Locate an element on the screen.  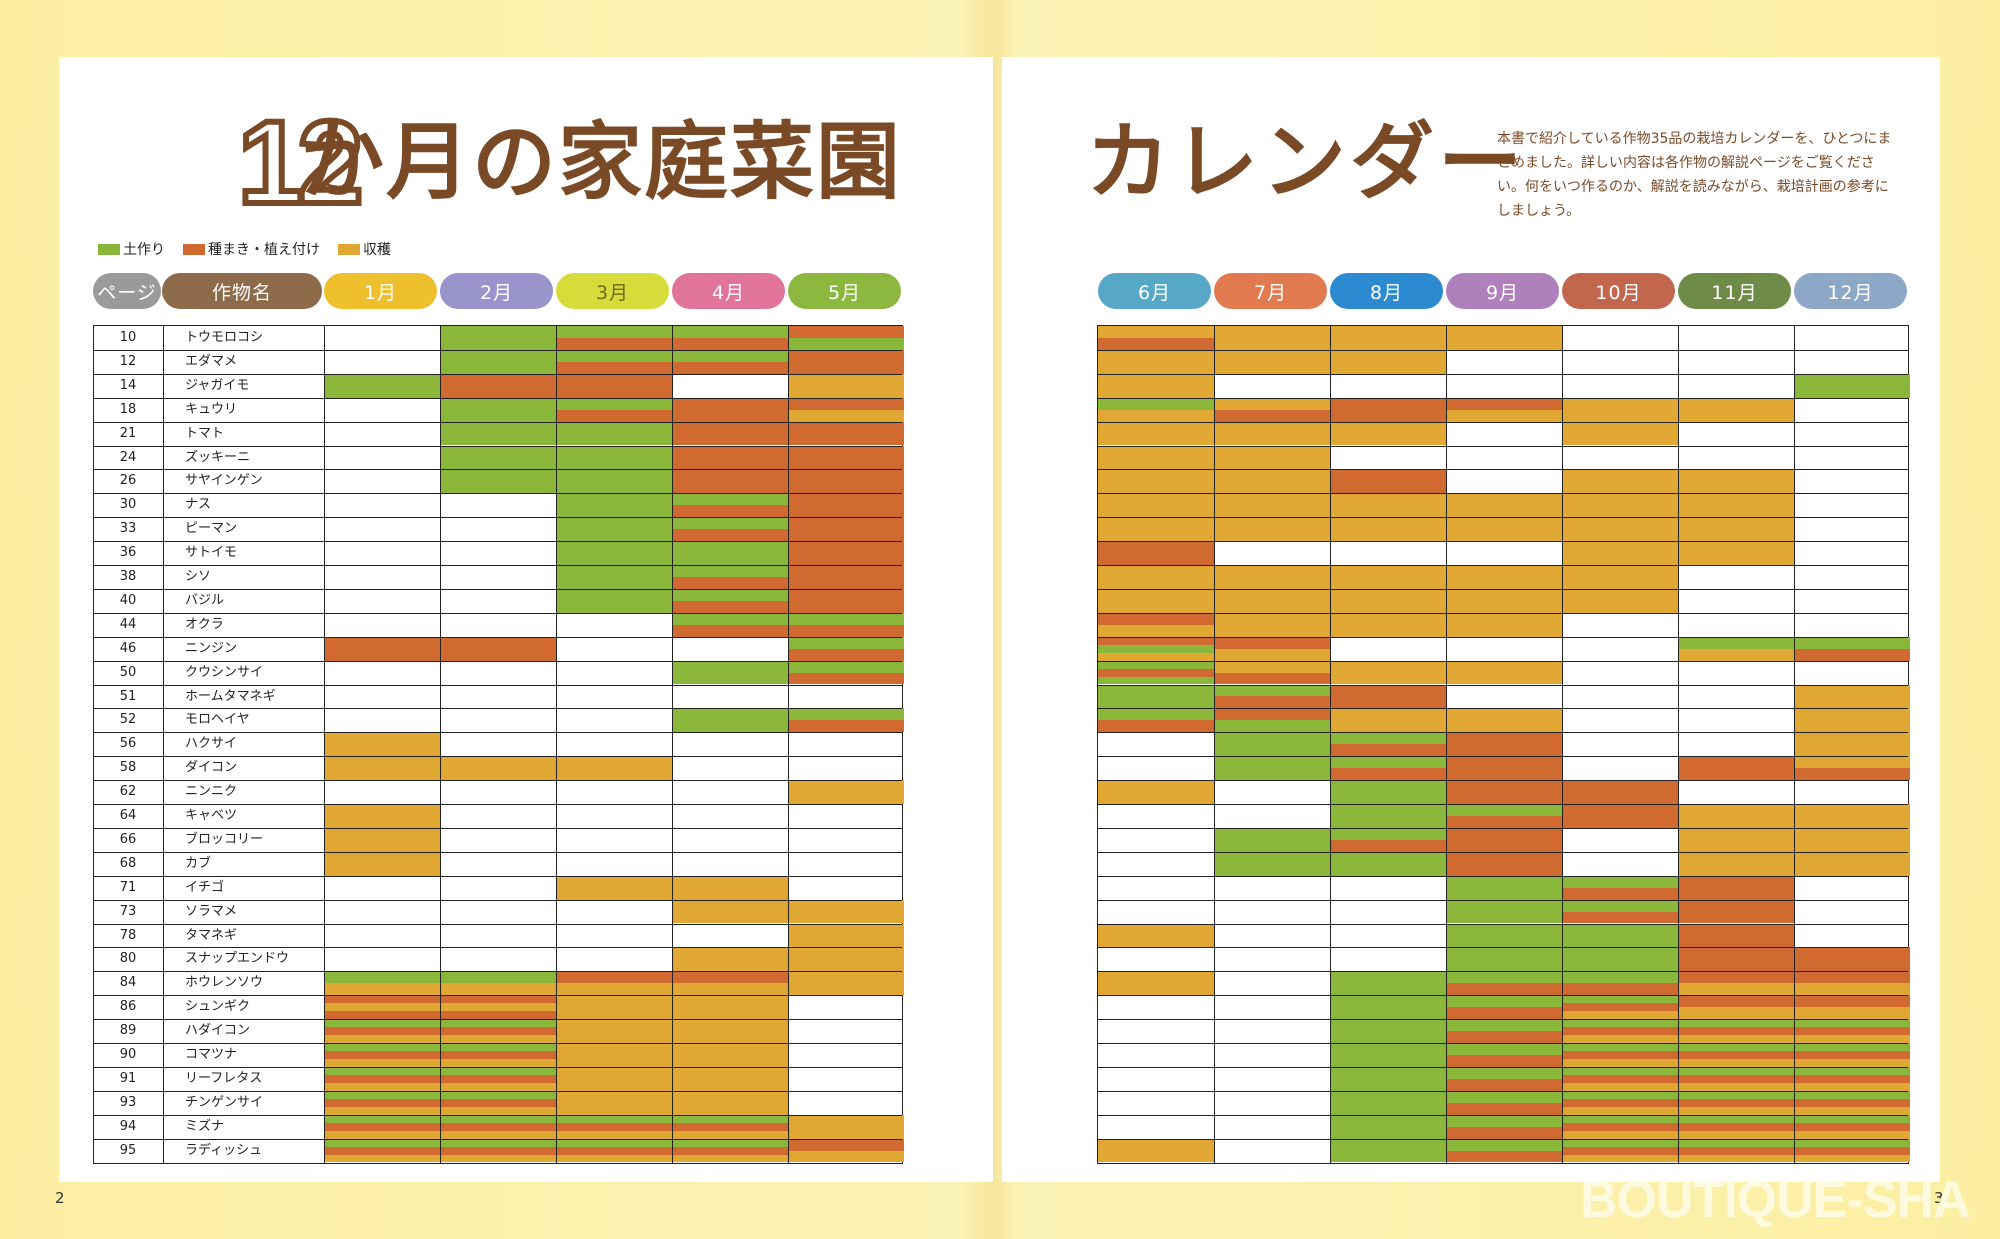
watermark: BOUTIQUE-SHA is located at coordinates (1775, 1200).